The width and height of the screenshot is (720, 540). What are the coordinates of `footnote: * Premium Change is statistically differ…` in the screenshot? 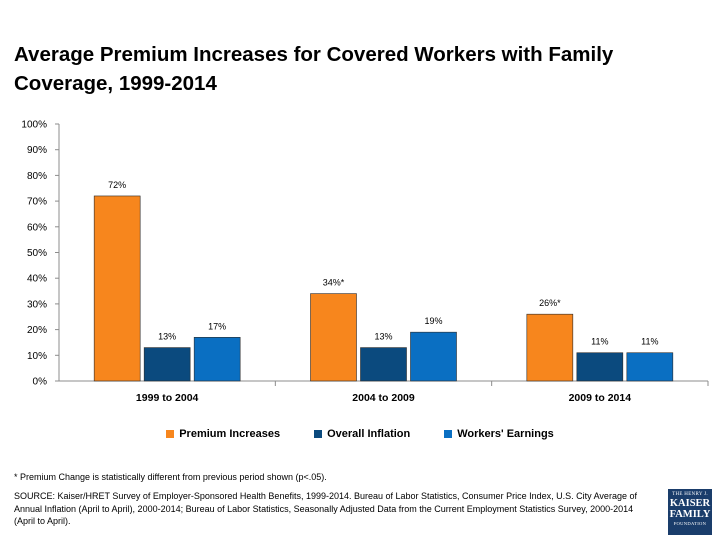 It's located at (170, 477).